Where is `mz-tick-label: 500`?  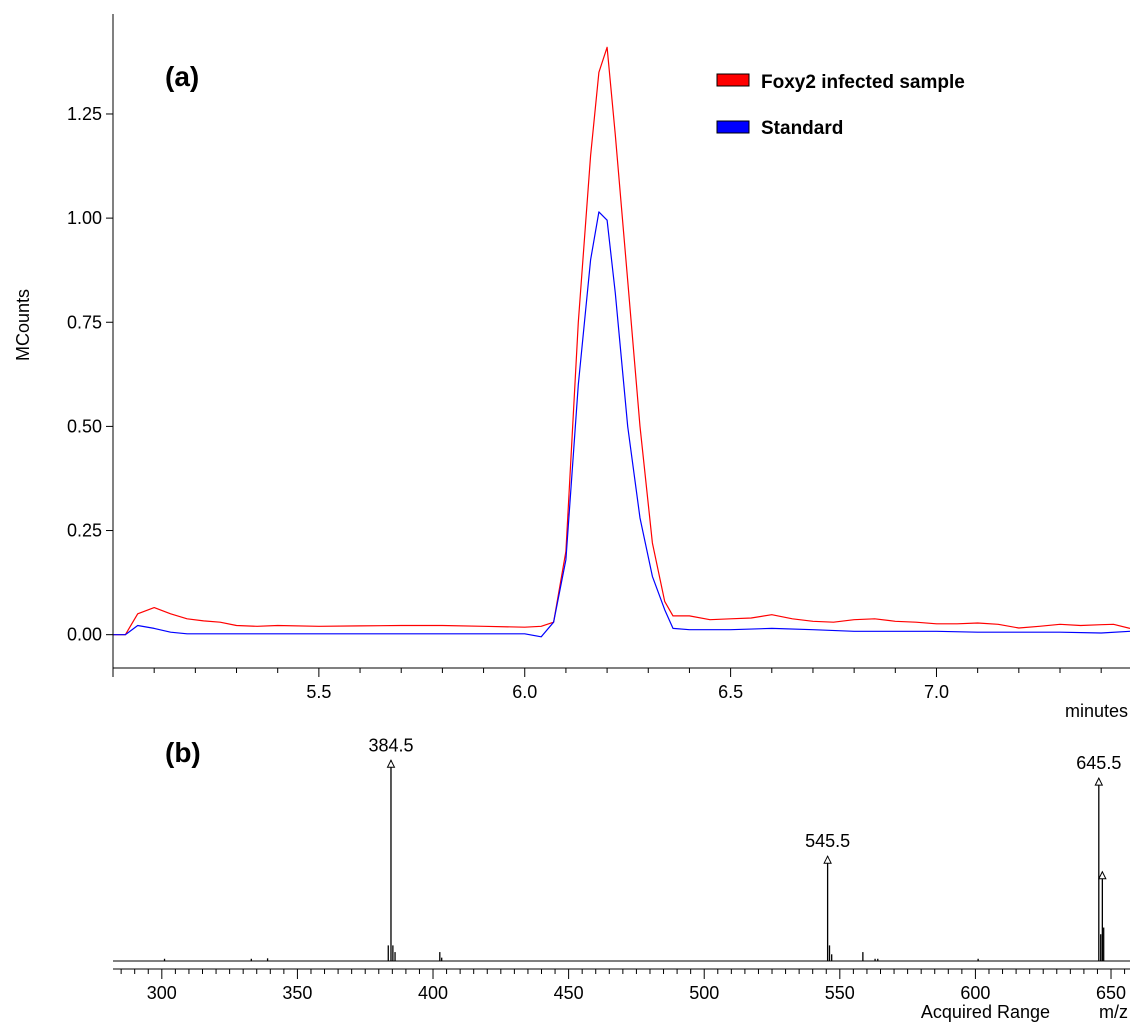
mz-tick-label: 500 is located at coordinates (704, 993).